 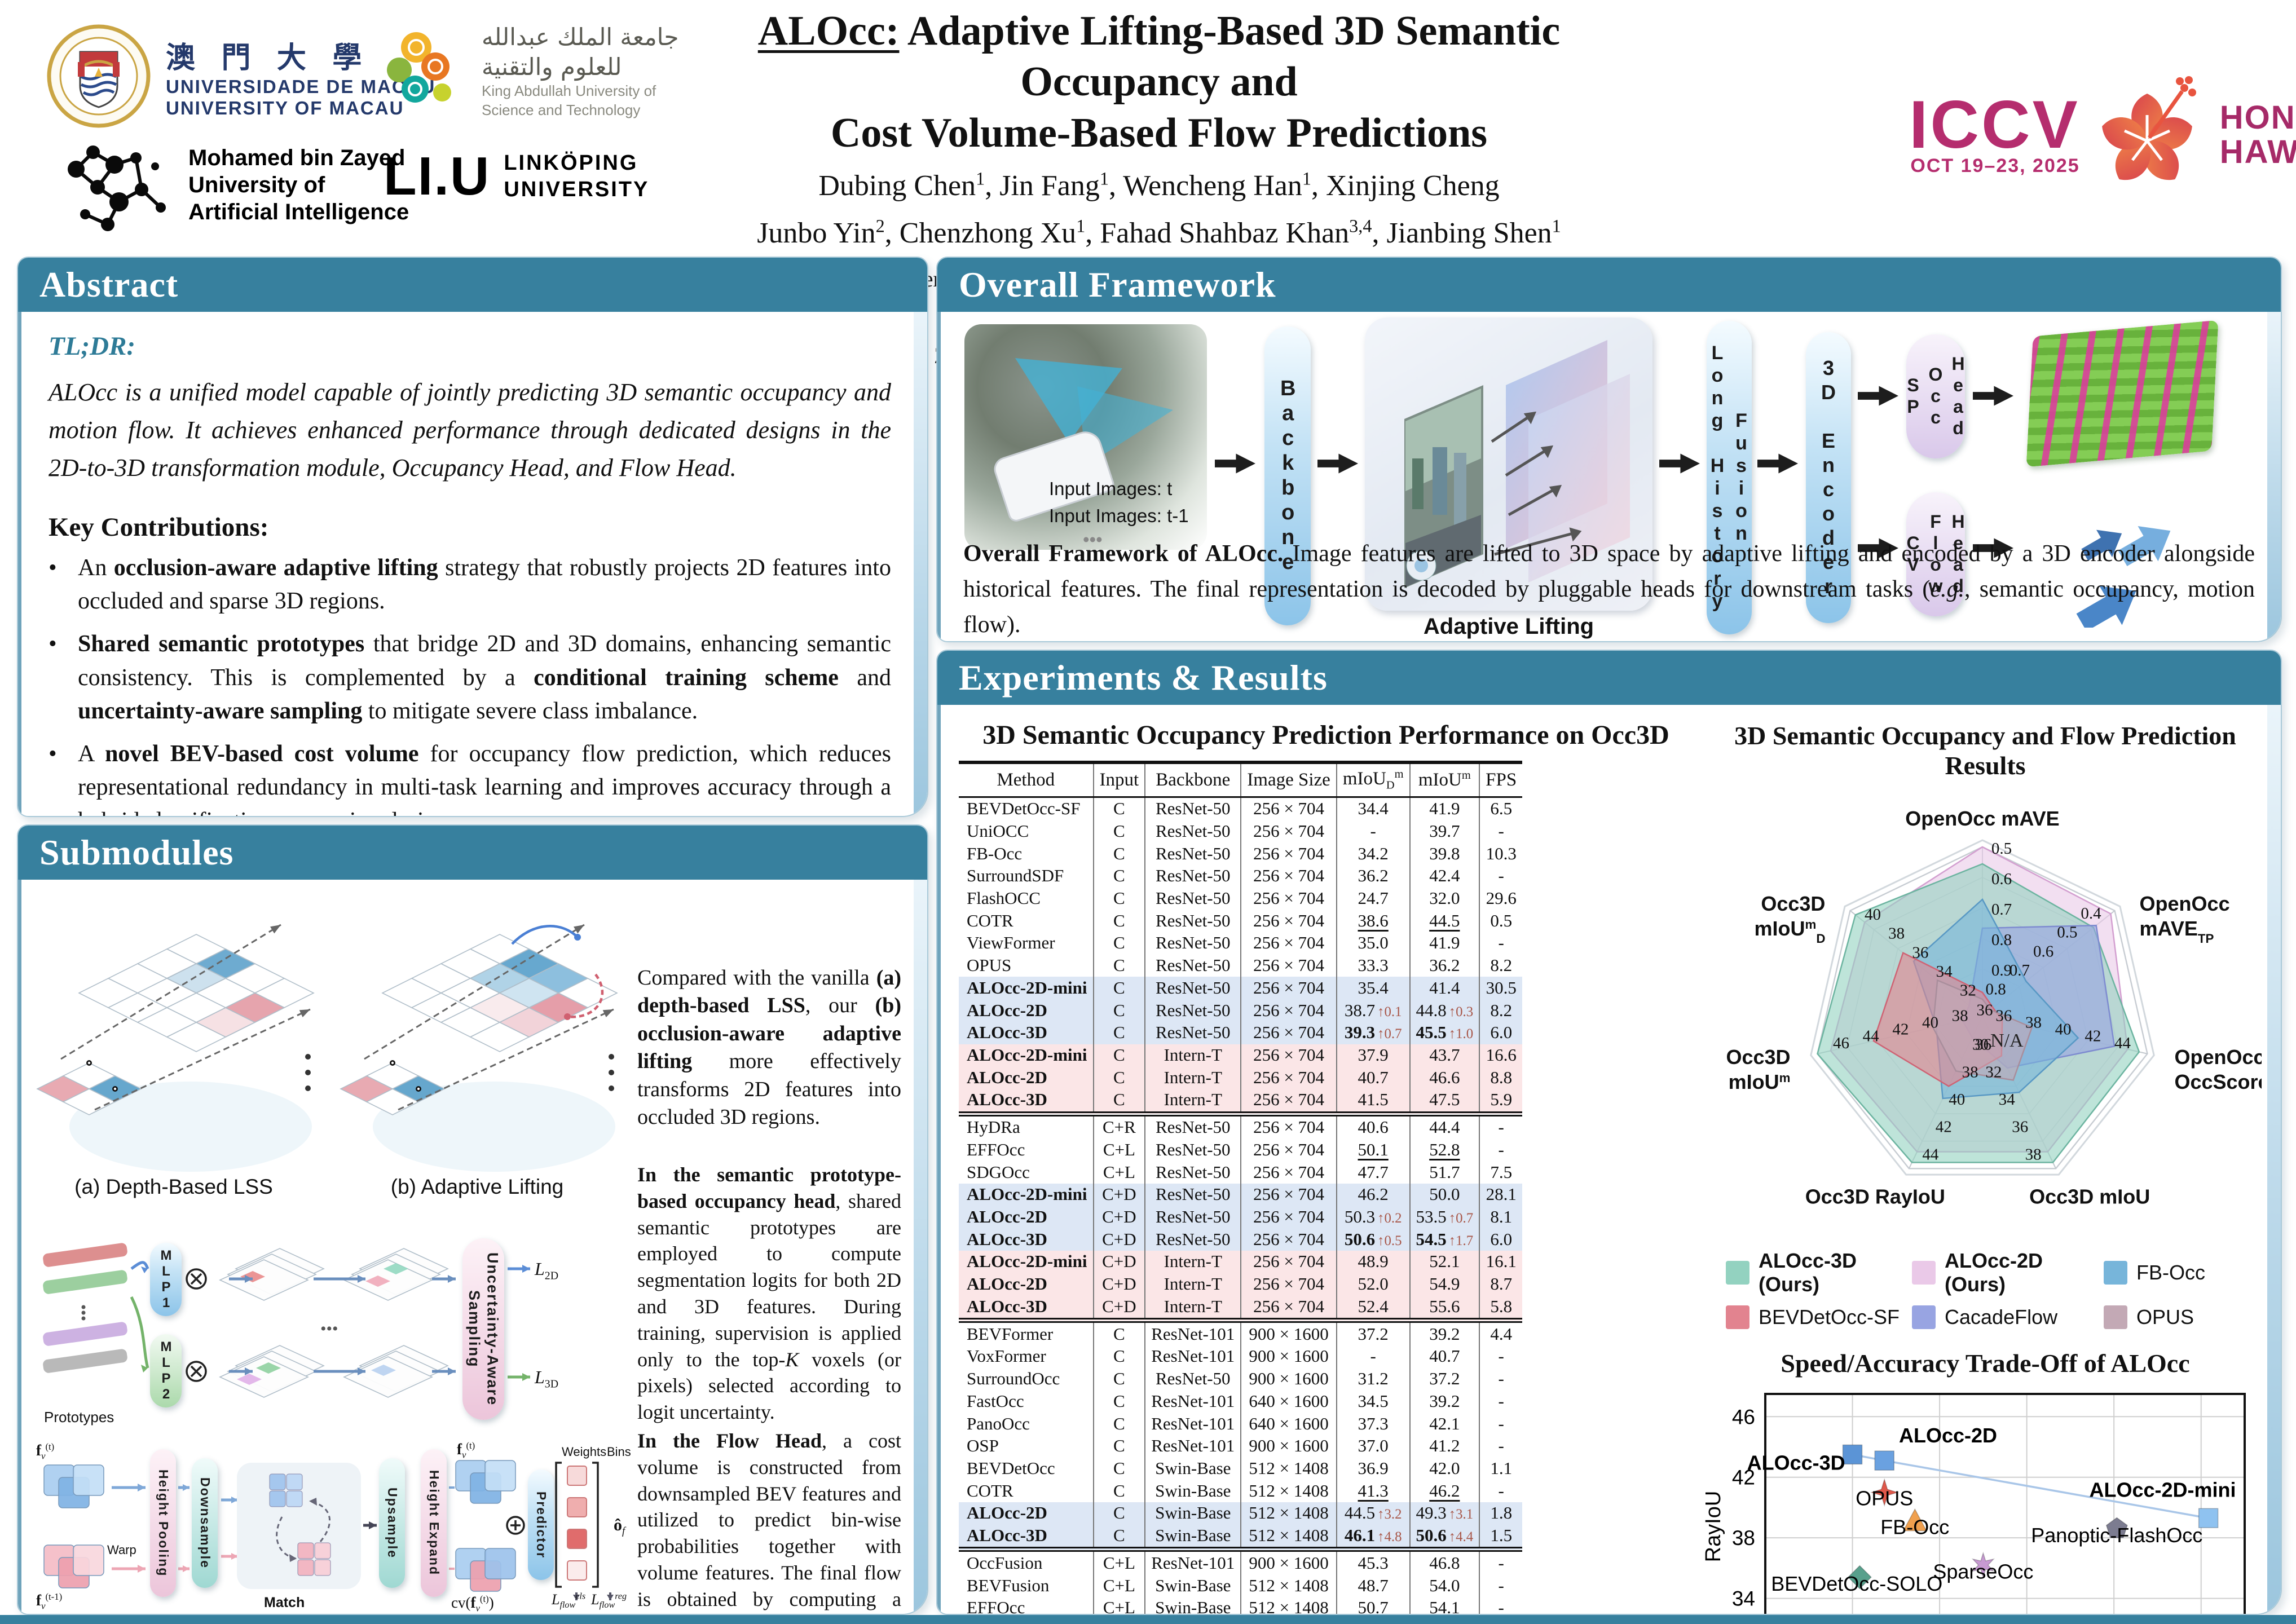 What do you see at coordinates (1508, 464) in the screenshot?
I see `adaptive-lifting-block` at bounding box center [1508, 464].